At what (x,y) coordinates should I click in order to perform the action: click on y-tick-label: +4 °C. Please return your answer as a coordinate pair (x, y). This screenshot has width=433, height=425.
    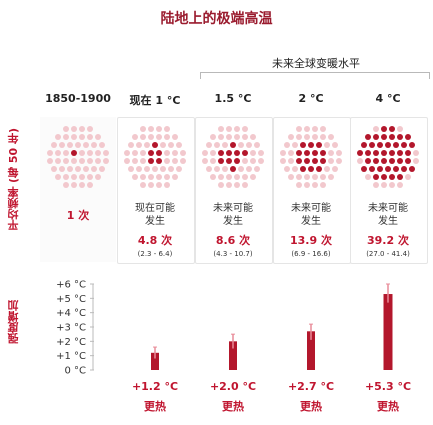
    Looking at the image, I should click on (71, 313).